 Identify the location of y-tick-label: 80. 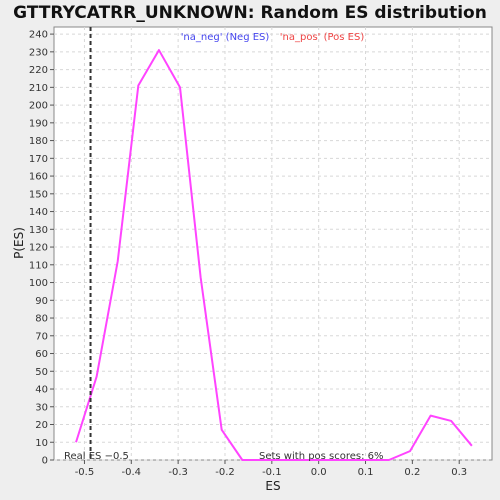
(41, 319).